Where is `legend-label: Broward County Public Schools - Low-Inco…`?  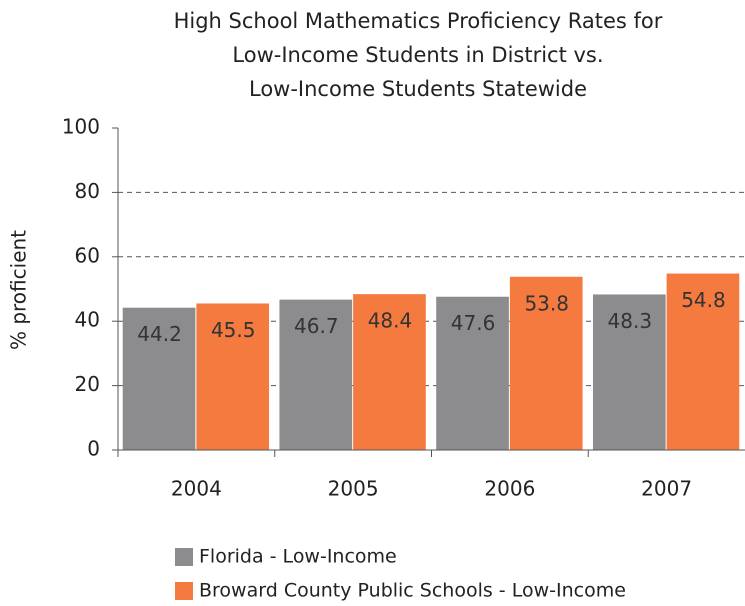
legend-label: Broward County Public Schools - Low-Inco… is located at coordinates (412, 591).